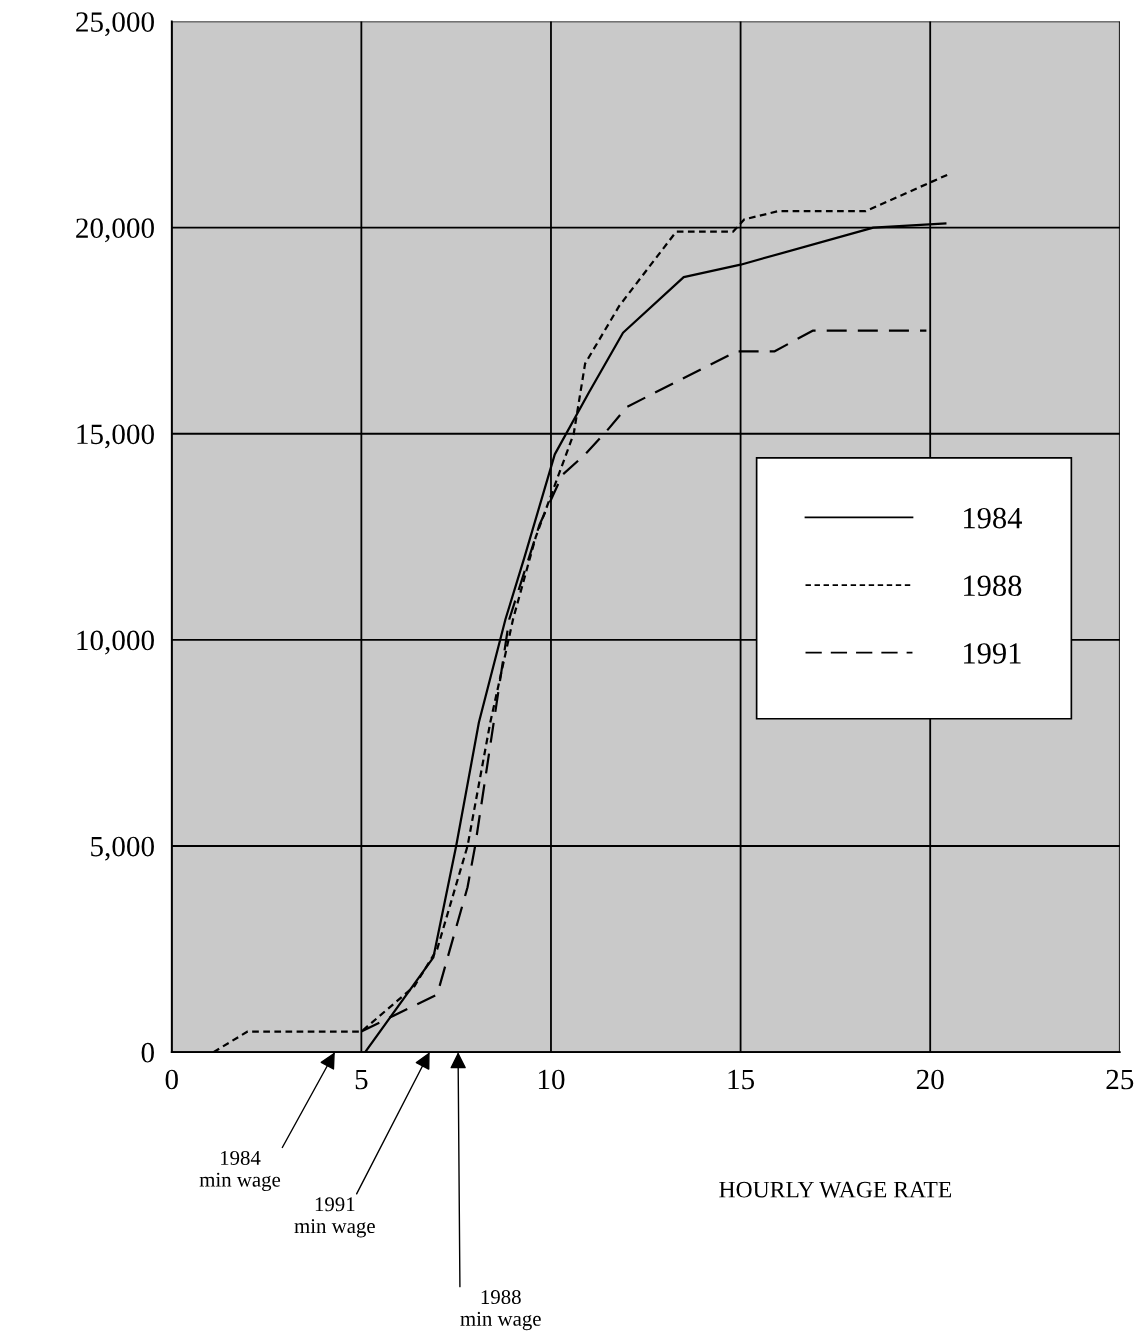 Image resolution: width=1145 pixels, height=1342 pixels. Describe the element at coordinates (171, 1079) in the screenshot. I see `x-tick-label: 0` at that location.